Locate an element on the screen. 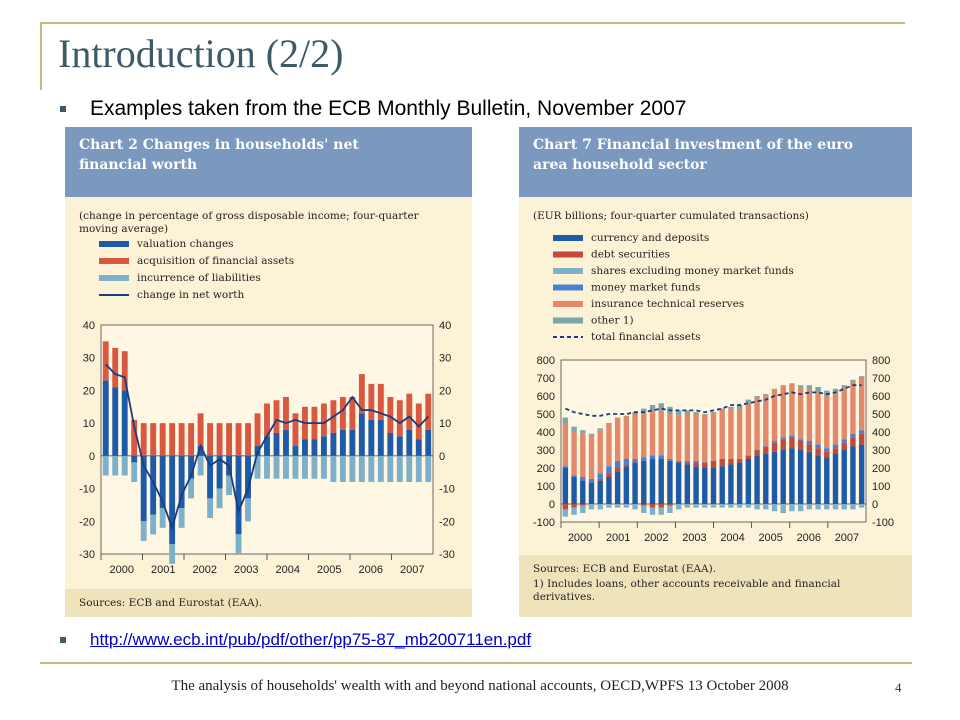 This screenshot has width=960, height=720. y-tick-label-right: -20 is located at coordinates (447, 522).